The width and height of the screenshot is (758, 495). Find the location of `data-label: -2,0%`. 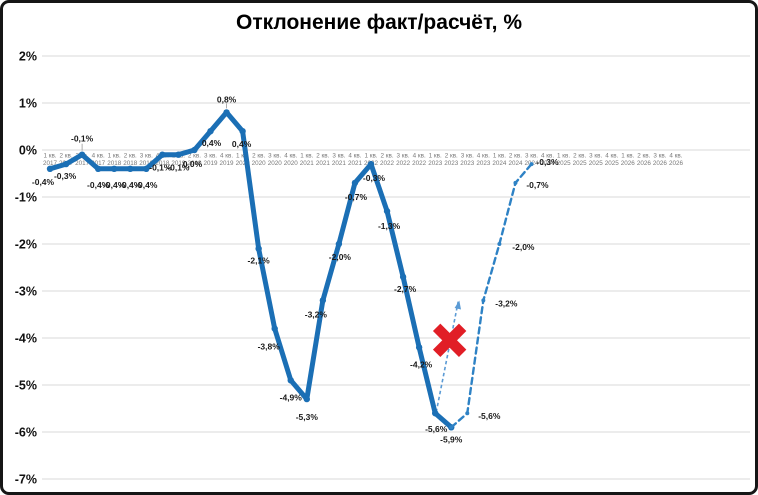

data-label: -2,0% is located at coordinates (523, 247).